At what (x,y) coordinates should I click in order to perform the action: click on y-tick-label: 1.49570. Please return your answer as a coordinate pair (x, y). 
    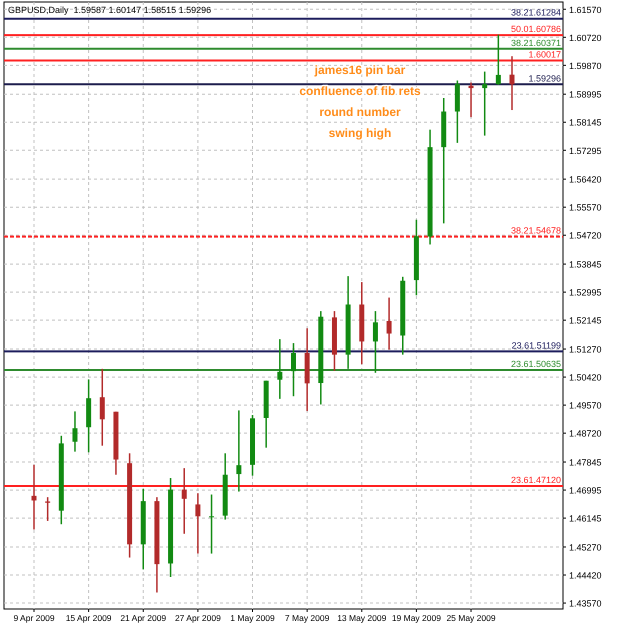
    Looking at the image, I should click on (585, 405).